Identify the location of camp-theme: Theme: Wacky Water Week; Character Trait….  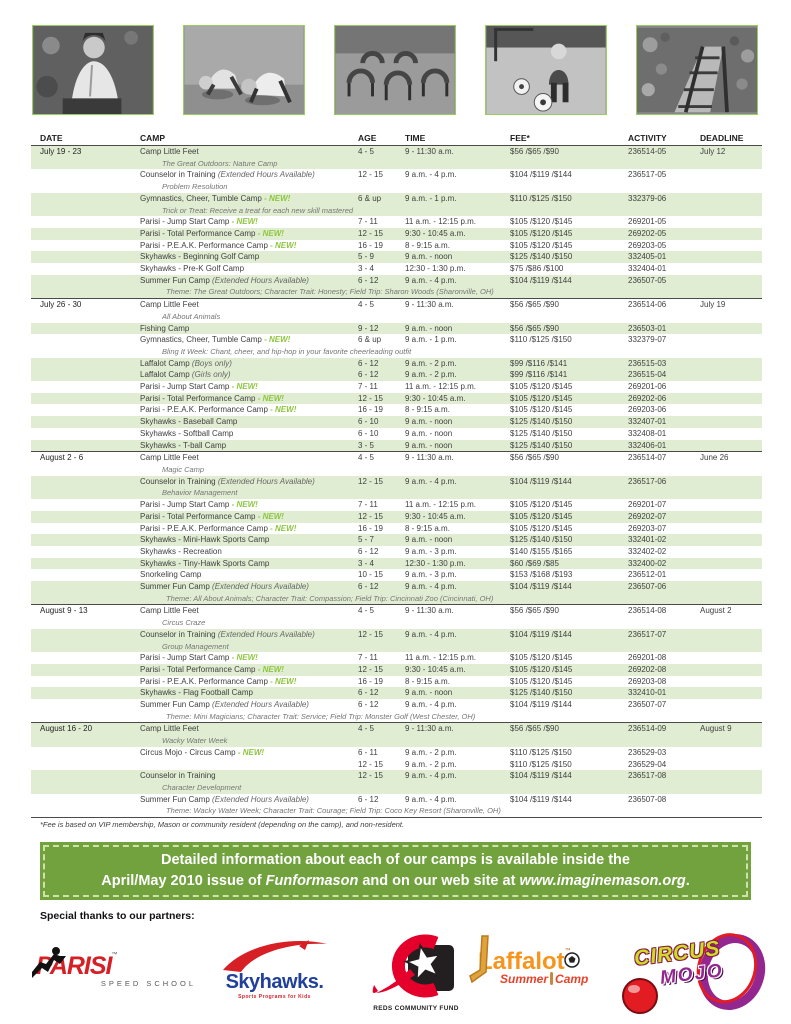
(333, 811).